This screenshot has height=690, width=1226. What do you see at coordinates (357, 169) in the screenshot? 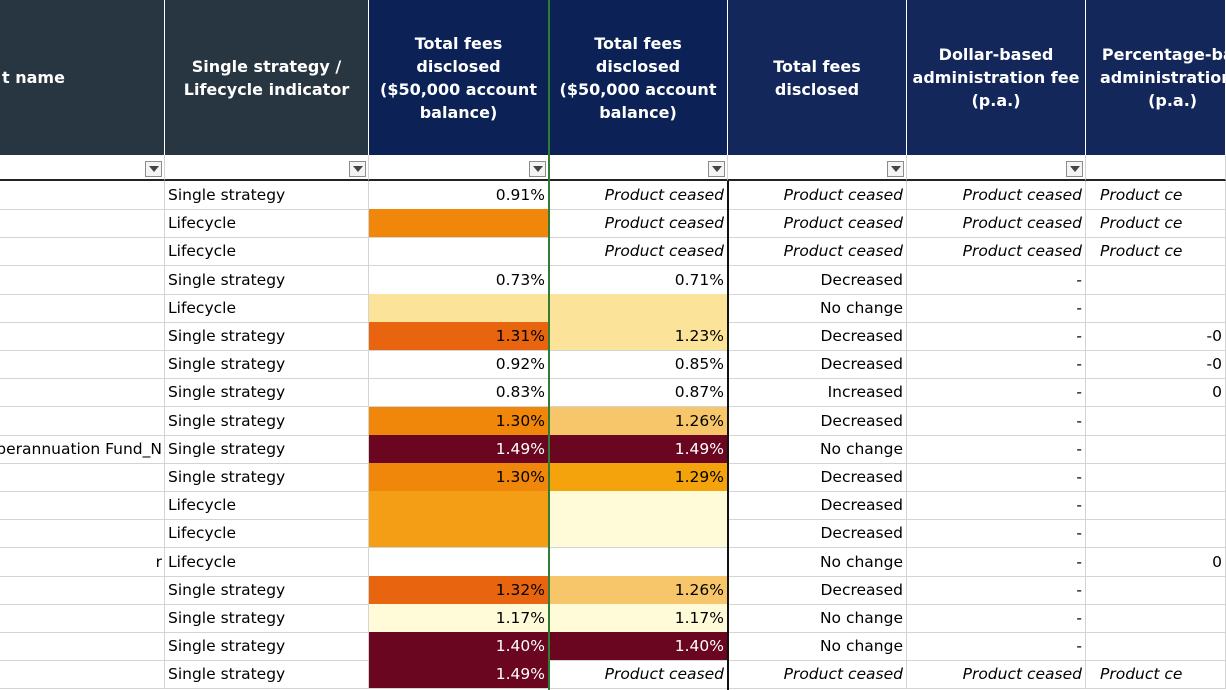
I see `indicator-filter-button` at bounding box center [357, 169].